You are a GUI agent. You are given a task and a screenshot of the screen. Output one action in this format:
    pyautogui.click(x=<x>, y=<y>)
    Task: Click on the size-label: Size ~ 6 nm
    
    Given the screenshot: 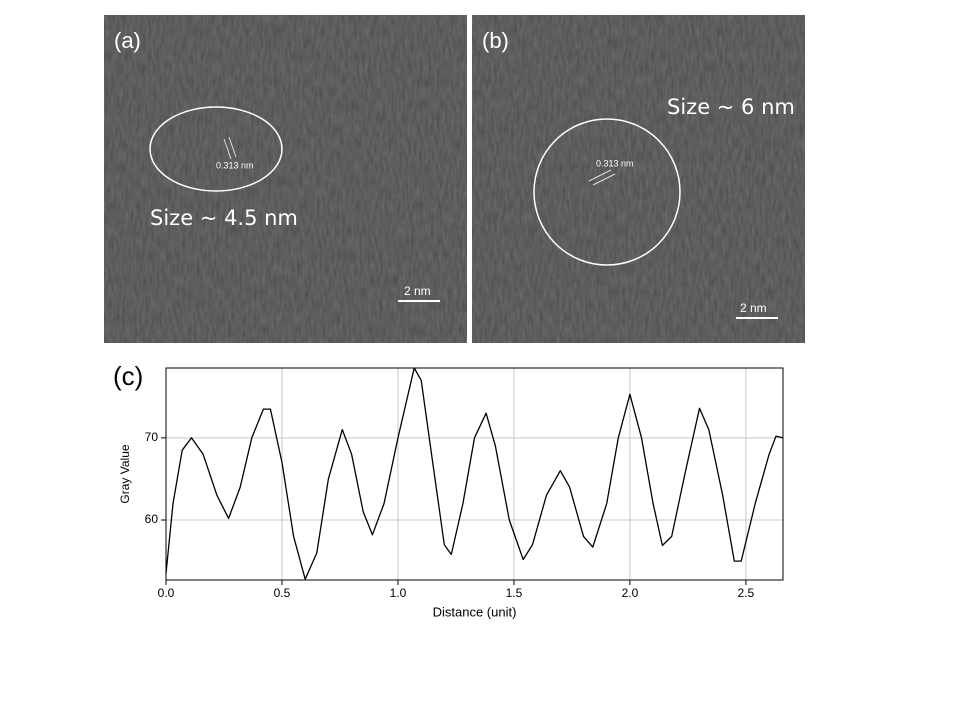 What is the action you would take?
    pyautogui.click(x=731, y=107)
    